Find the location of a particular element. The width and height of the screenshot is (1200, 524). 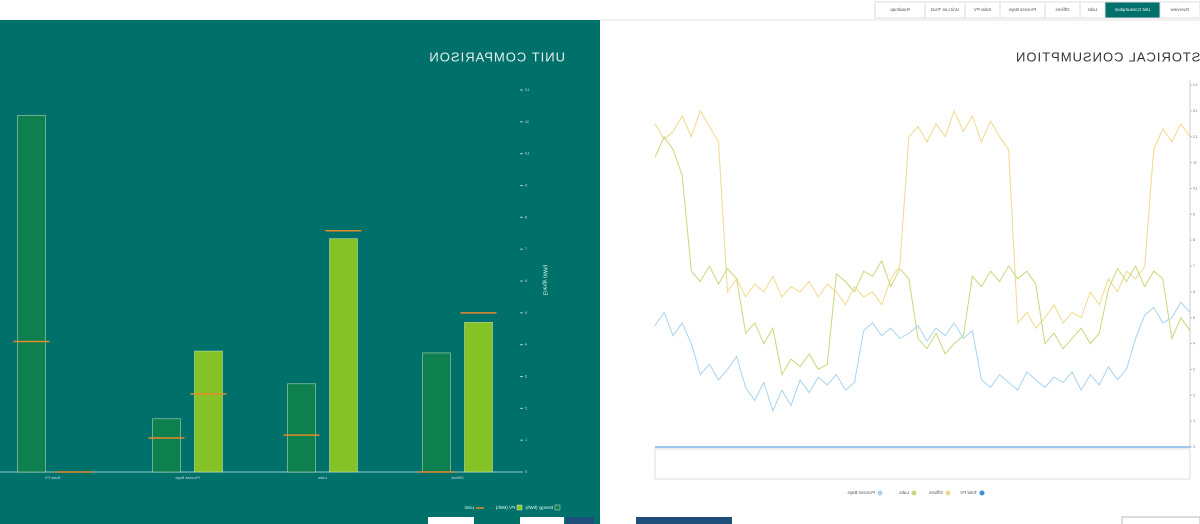

tab is located at coordinates (900, 10).